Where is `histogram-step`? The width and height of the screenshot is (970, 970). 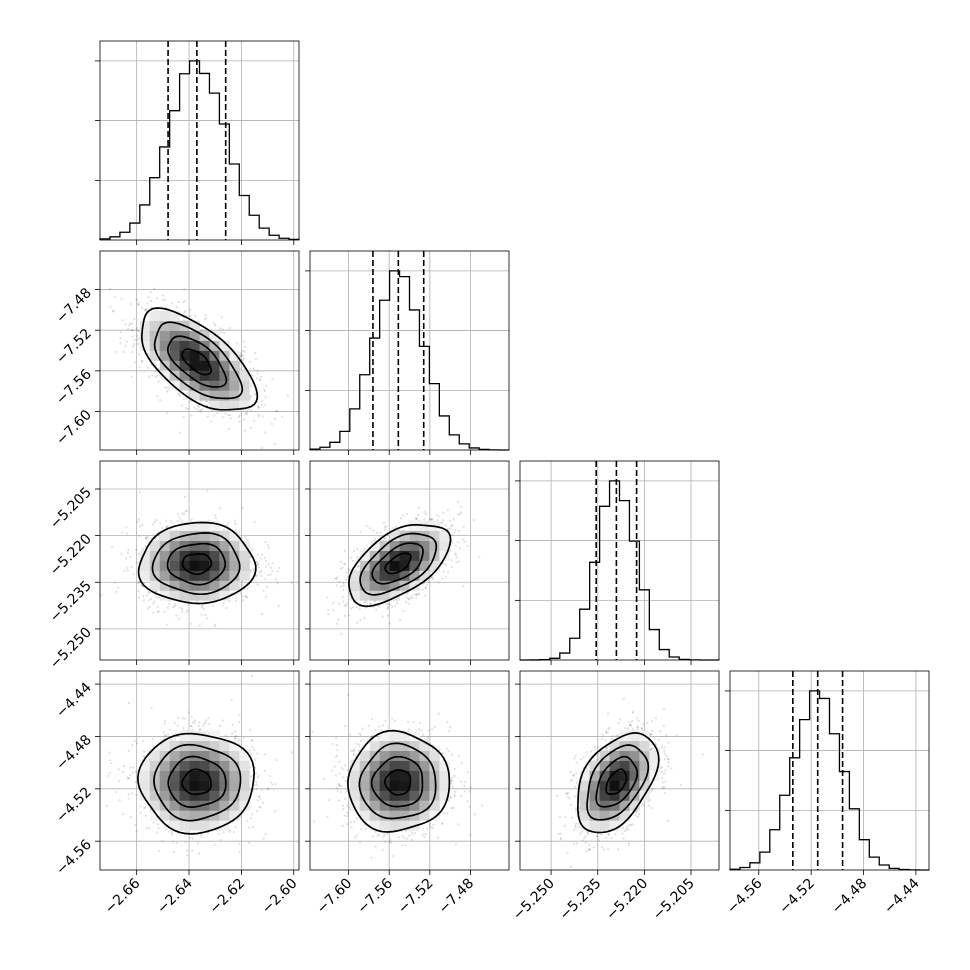
histogram-step is located at coordinates (199, 150).